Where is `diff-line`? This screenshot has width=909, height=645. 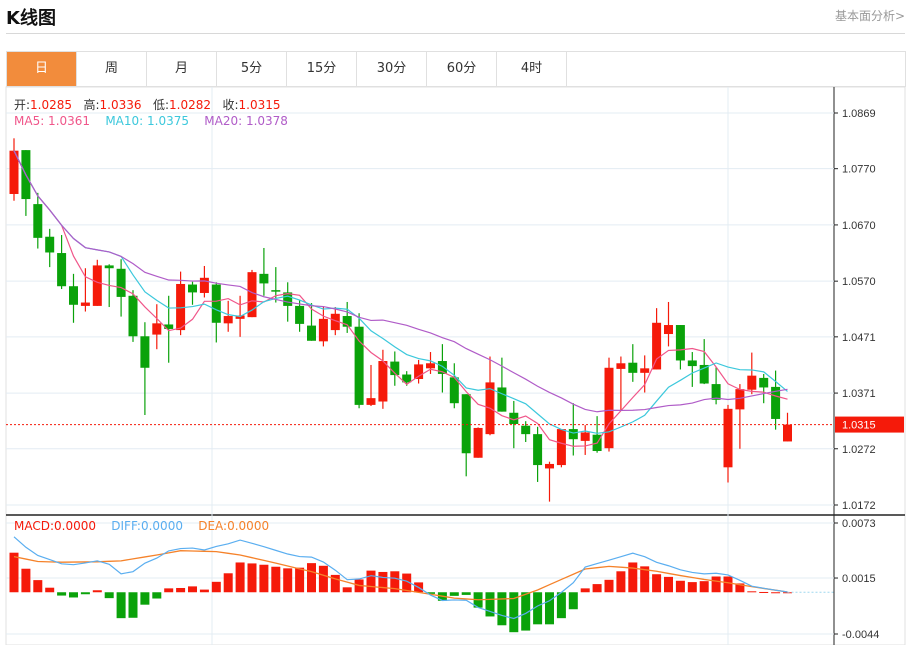 diff-line is located at coordinates (400, 578).